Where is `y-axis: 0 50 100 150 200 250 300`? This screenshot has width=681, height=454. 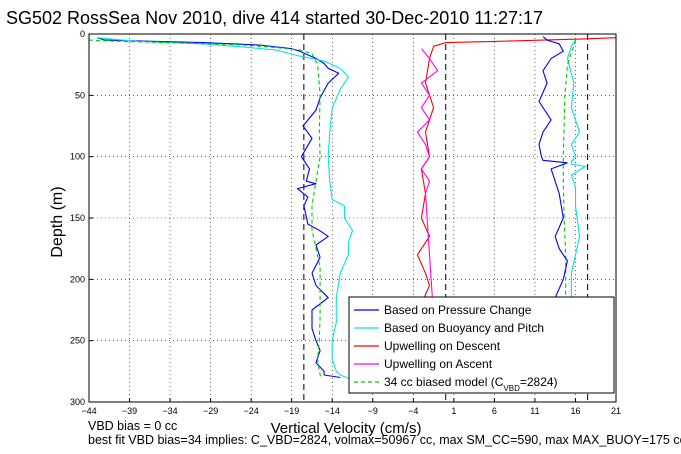 y-axis: 0 50 100 150 200 250 300 is located at coordinates (81, 218).